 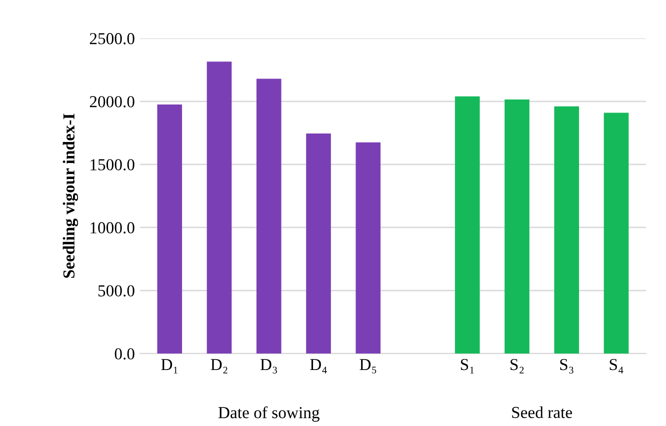 I want to click on y-tick-label: 1500.0, so click(x=112, y=164).